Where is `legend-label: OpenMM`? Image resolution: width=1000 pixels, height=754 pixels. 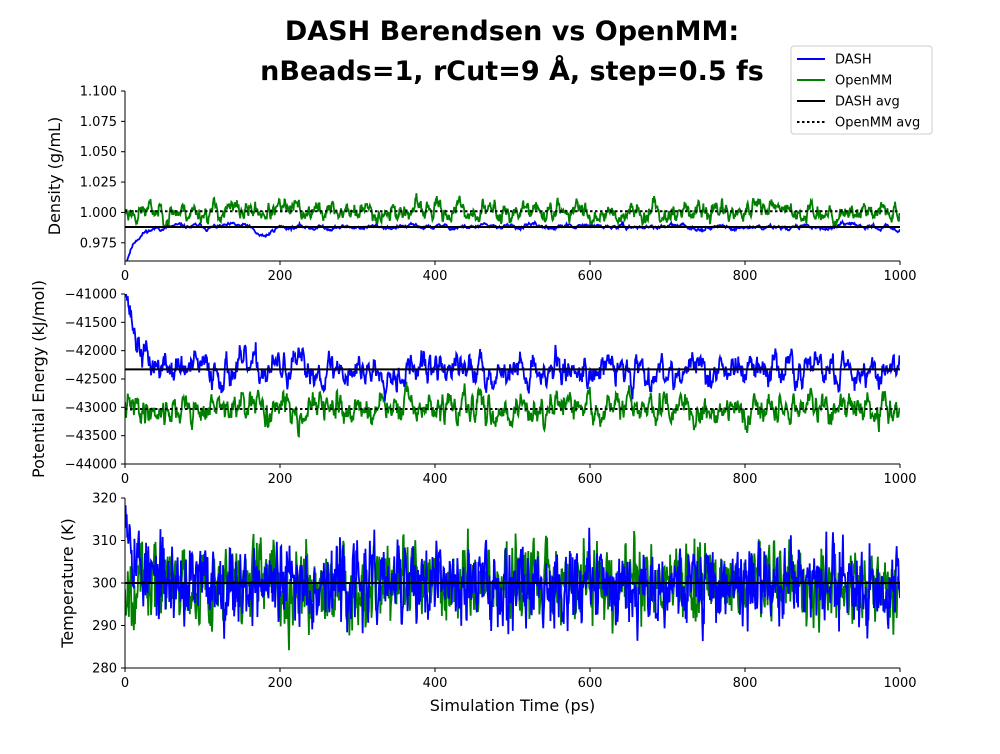 legend-label: OpenMM is located at coordinates (863, 81).